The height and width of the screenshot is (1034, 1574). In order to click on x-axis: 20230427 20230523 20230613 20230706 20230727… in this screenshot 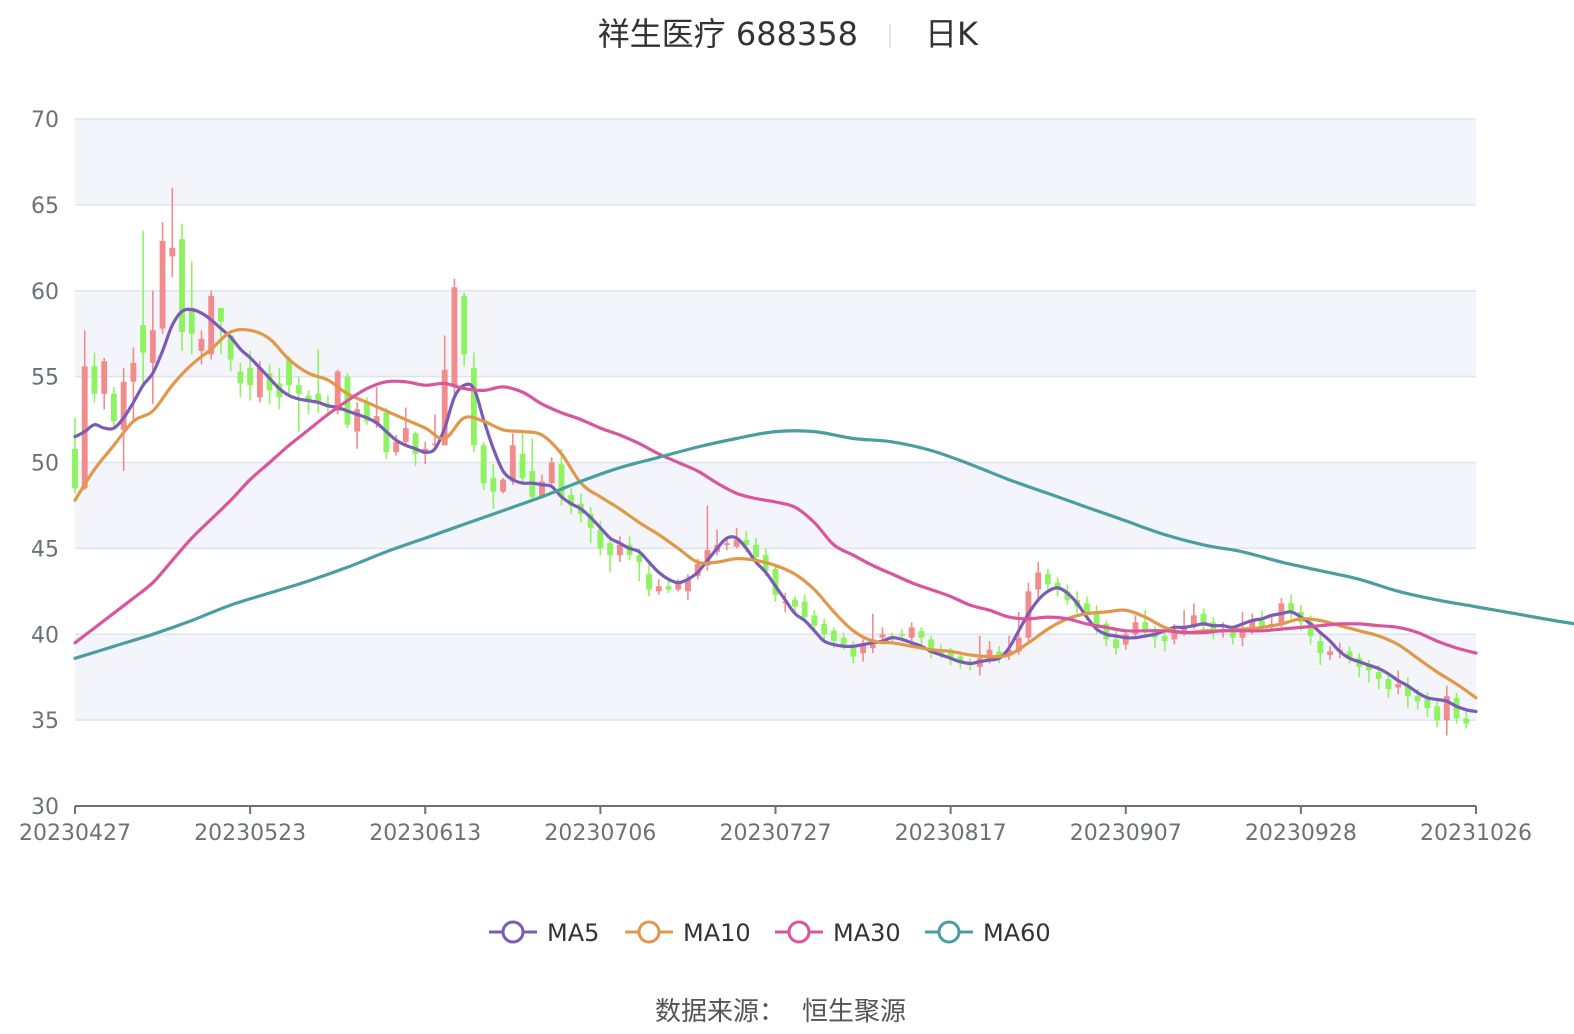, I will do `click(775, 825)`.